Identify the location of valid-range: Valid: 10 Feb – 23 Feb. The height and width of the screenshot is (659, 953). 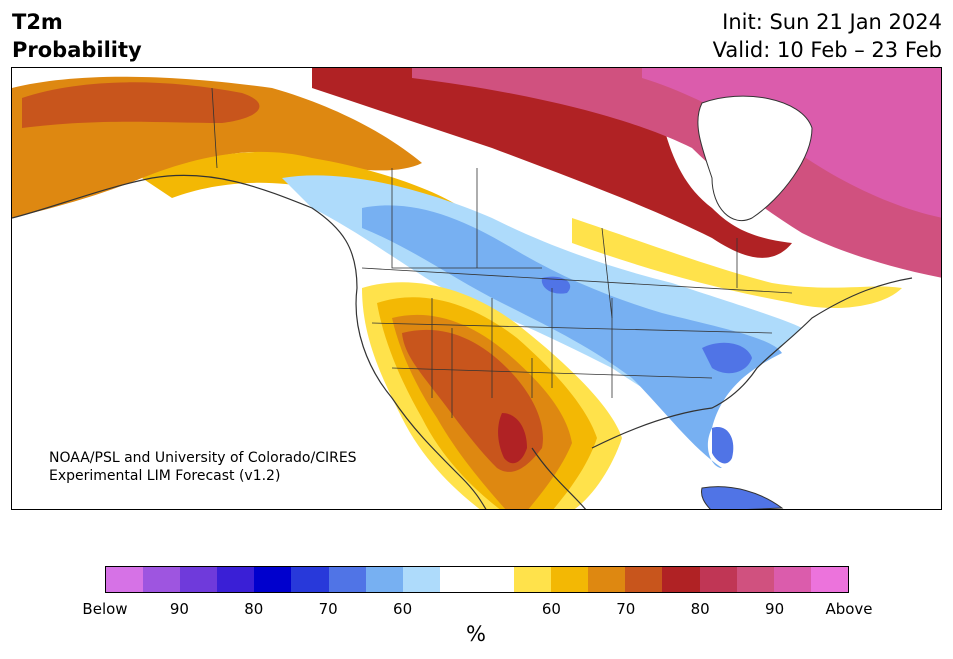
(827, 50).